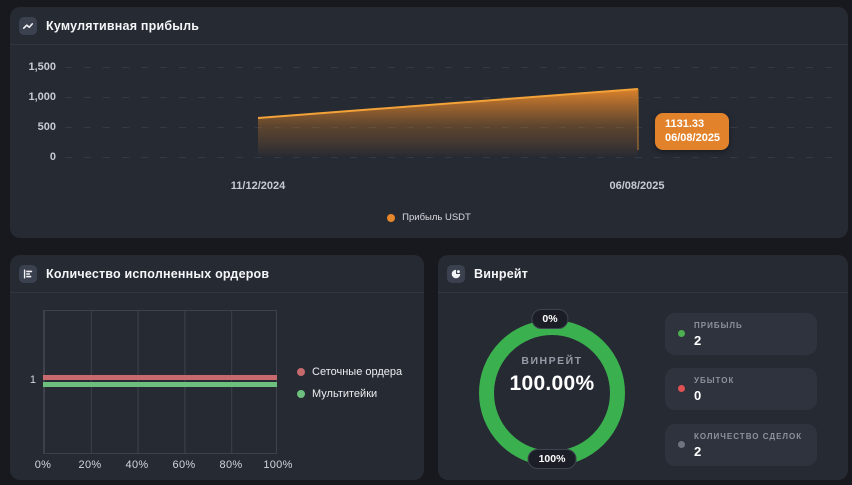 Image resolution: width=852 pixels, height=485 pixels. What do you see at coordinates (345, 394) in the screenshot?
I see `legend-label: Мультитейки` at bounding box center [345, 394].